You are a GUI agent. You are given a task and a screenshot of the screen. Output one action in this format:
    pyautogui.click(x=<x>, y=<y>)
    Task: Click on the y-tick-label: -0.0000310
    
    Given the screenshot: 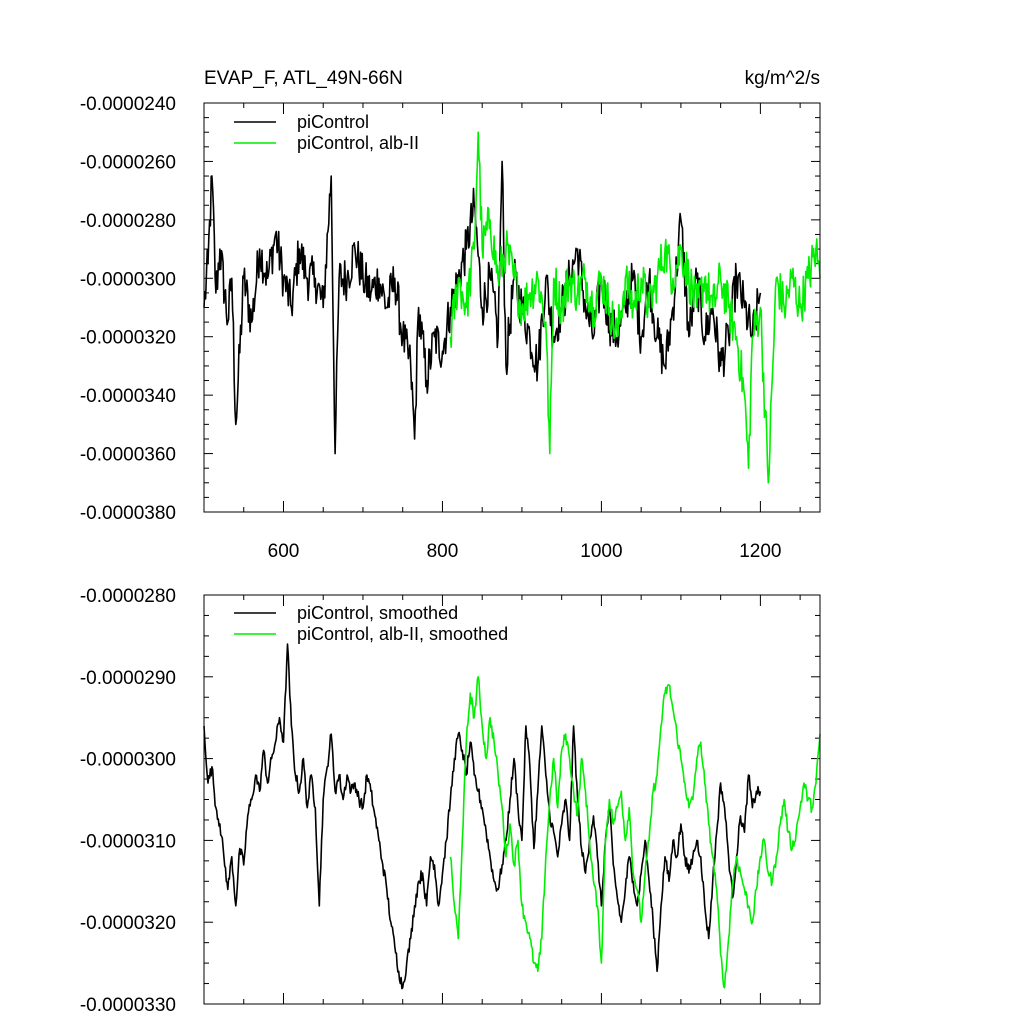 What is the action you would take?
    pyautogui.click(x=128, y=841)
    